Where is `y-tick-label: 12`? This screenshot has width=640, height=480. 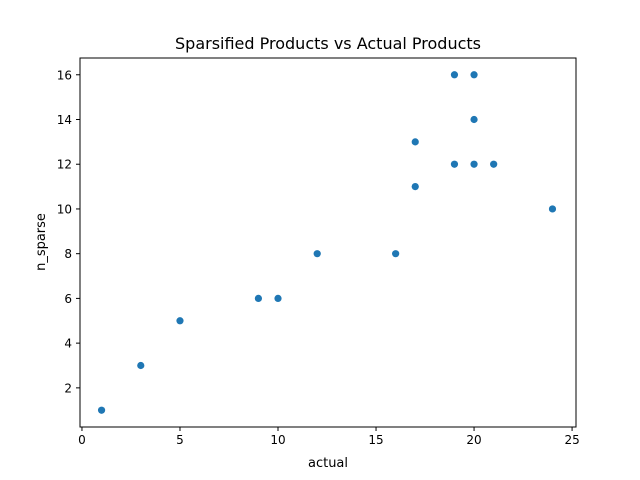 y-tick-label: 12 is located at coordinates (64, 165).